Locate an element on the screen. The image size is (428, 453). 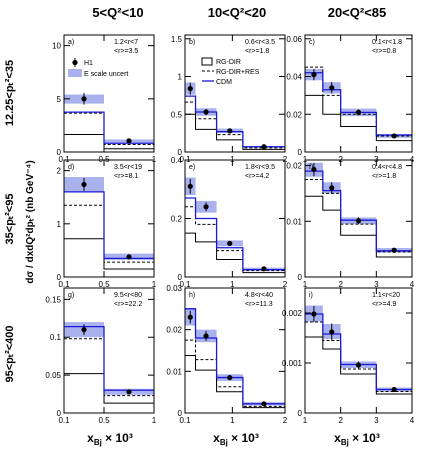
panel-h: 0 0.01 0.02 0.03 0.1 1 2 h) 4.8<r<40 <r>=11.3 is located at coordinates (226, 354).